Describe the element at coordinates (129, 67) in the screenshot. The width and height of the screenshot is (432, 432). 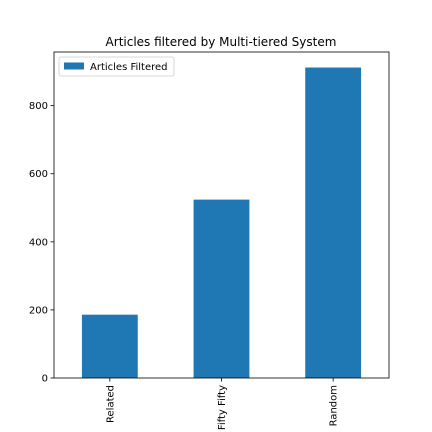
I see `legend-label: Articles Filtered` at that location.